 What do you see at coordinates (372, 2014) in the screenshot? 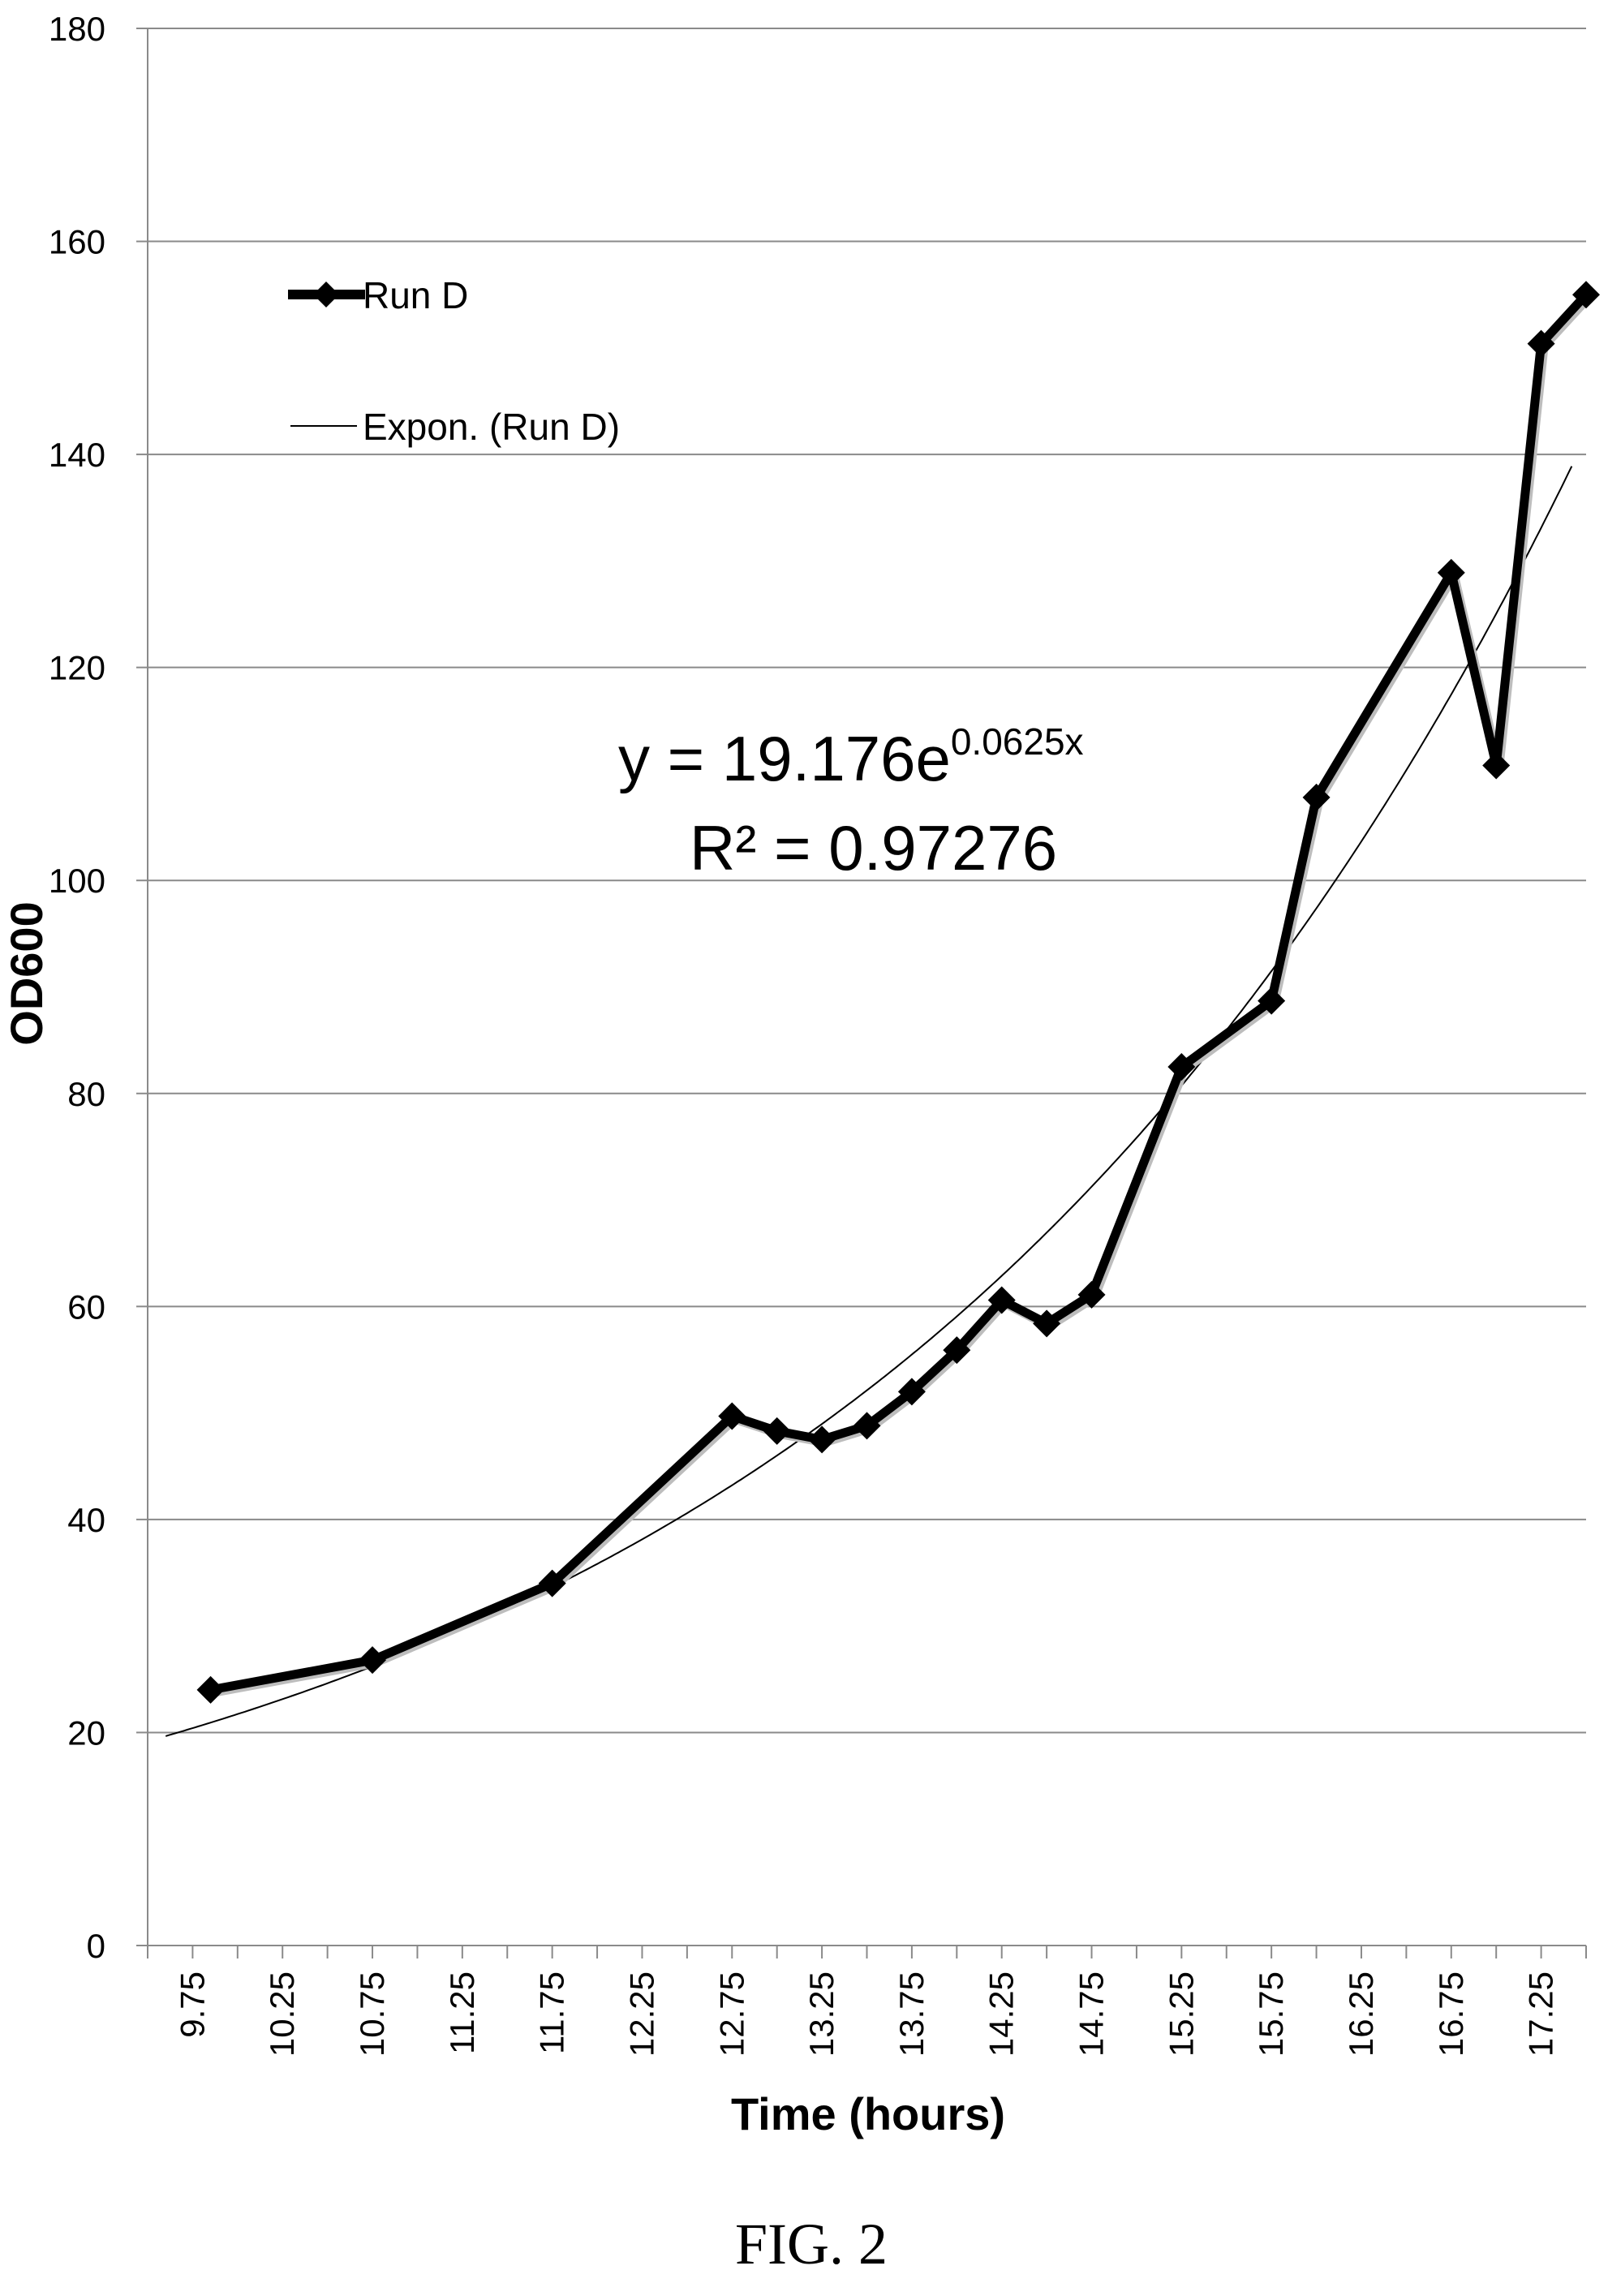
I see `x-tick-label-10.75: 10.75` at bounding box center [372, 2014].